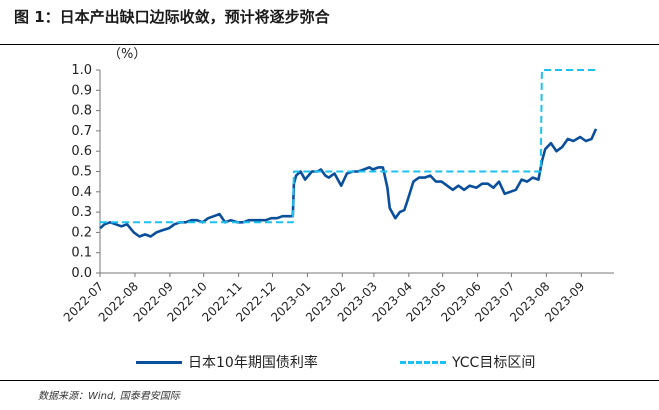 Image resolution: width=659 pixels, height=410 pixels. What do you see at coordinates (329, 391) in the screenshot?
I see `source-bar: 数据来源：Wind, 国泰君安国际` at bounding box center [329, 391].